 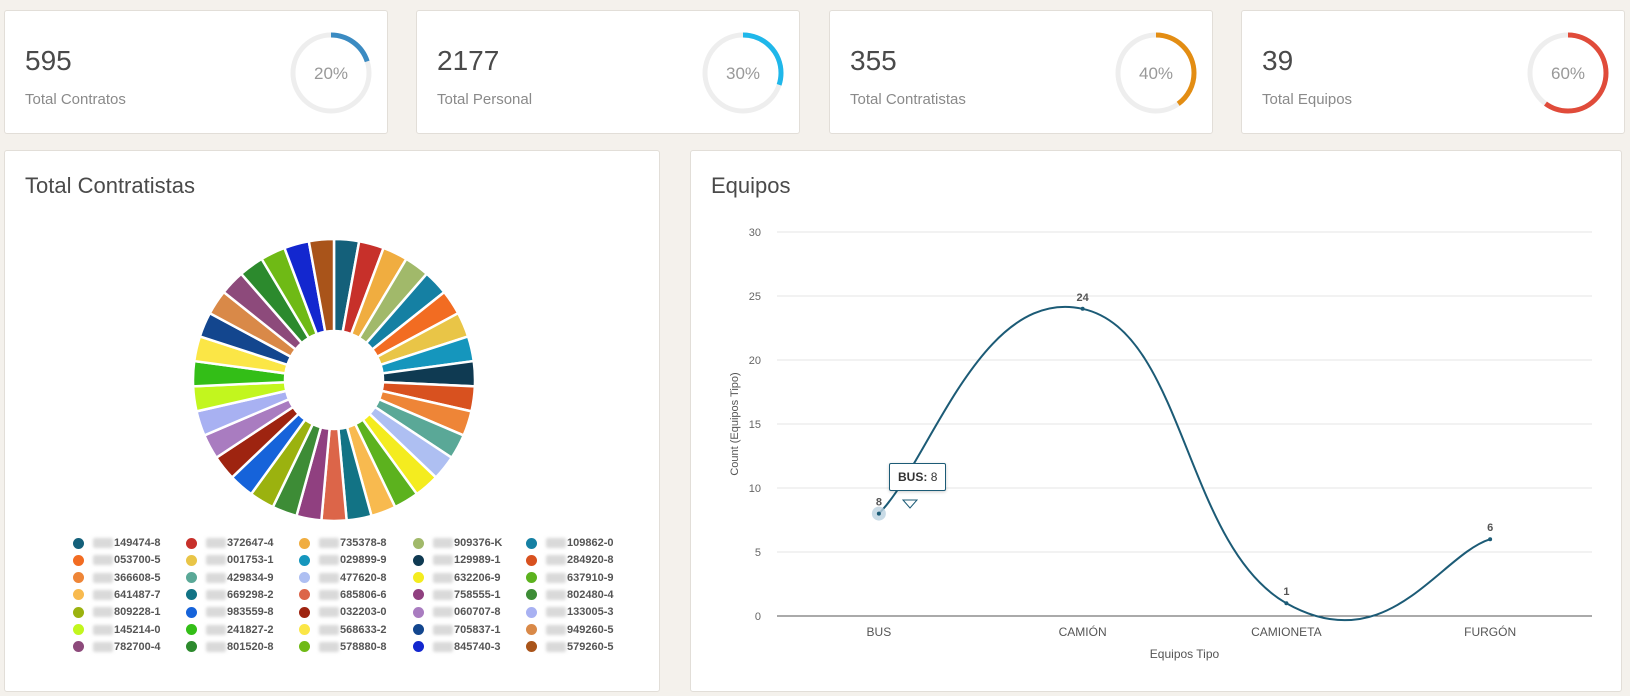 What do you see at coordinates (230, 560) in the screenshot?
I see `legend-item: 001753-1` at bounding box center [230, 560].